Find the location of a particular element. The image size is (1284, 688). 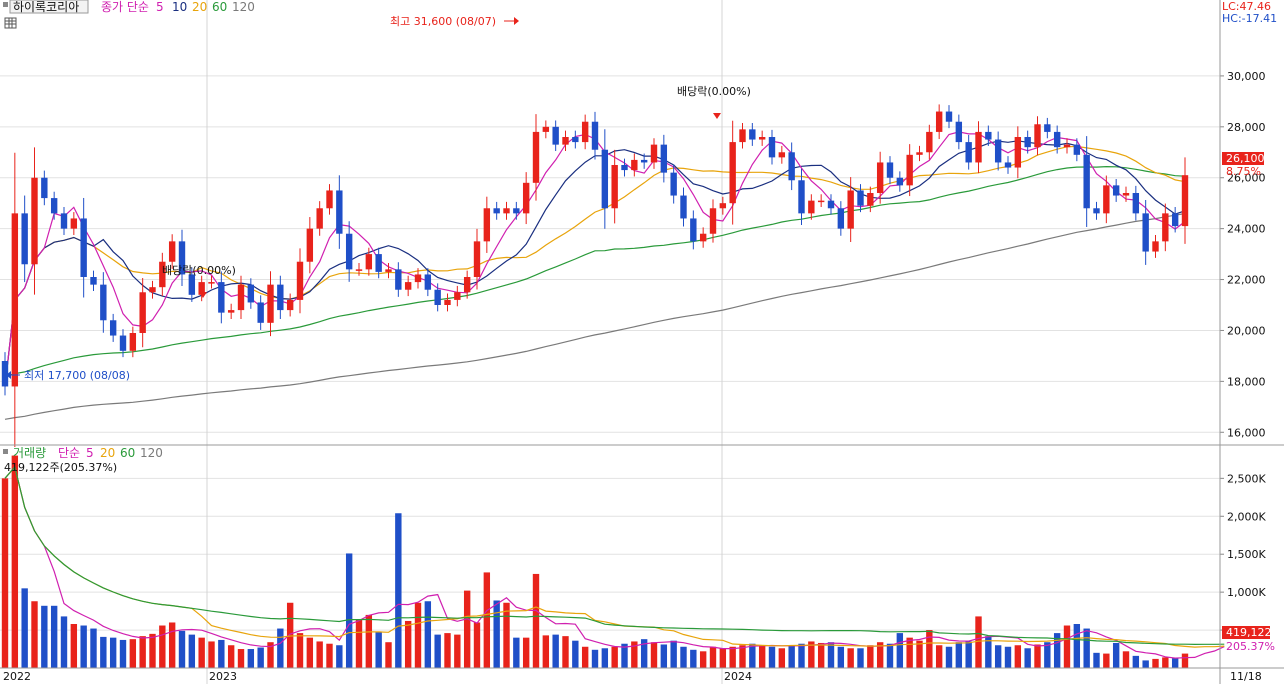

stock-name-box is located at coordinates (49, 7).